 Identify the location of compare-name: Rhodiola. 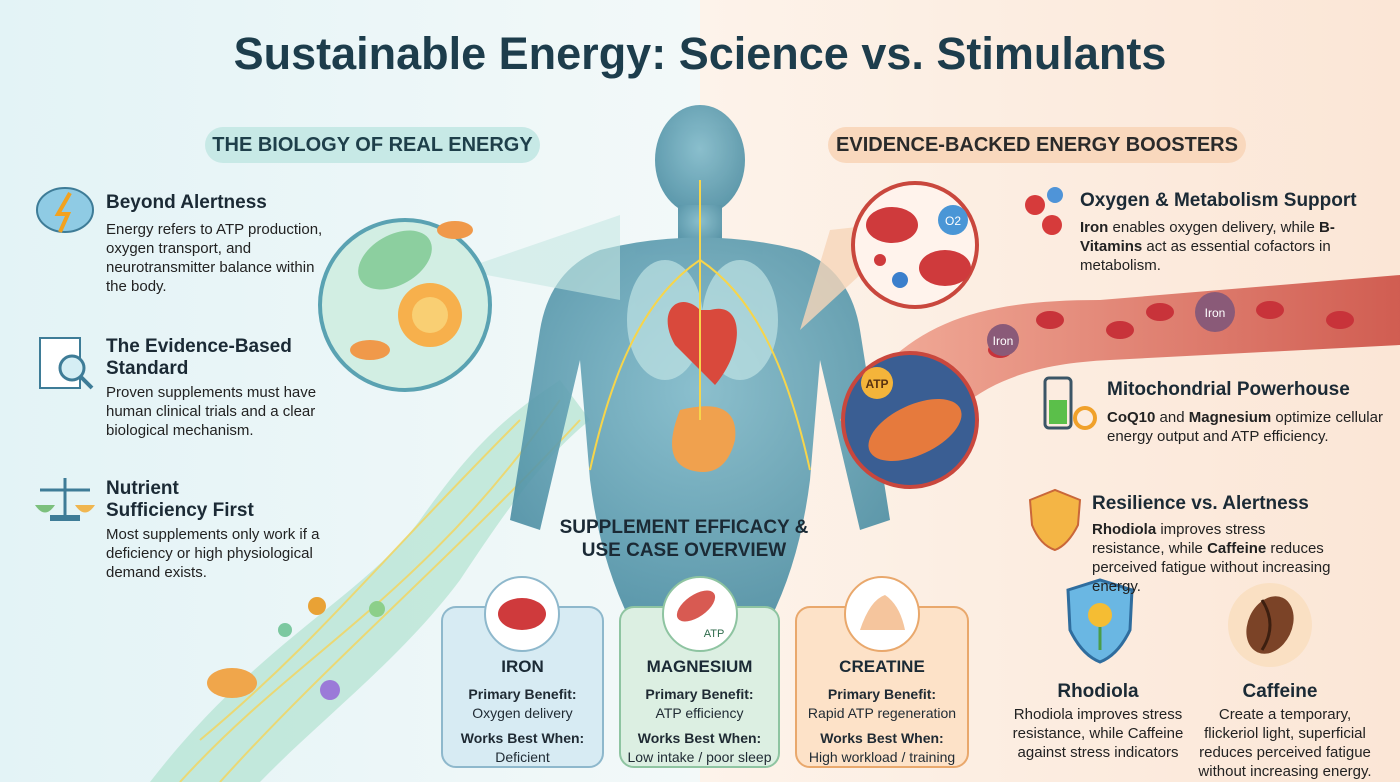
(1098, 691).